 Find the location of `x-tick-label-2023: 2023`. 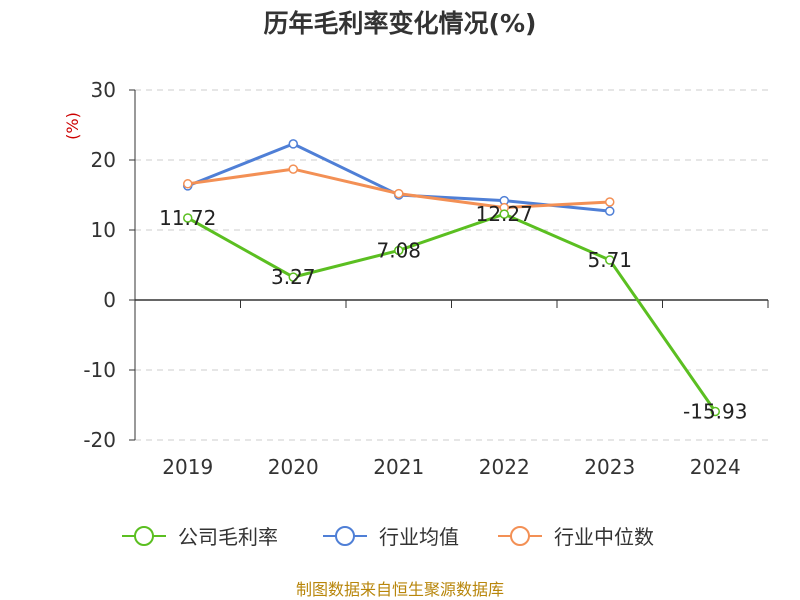

x-tick-label-2023: 2023 is located at coordinates (609, 467).